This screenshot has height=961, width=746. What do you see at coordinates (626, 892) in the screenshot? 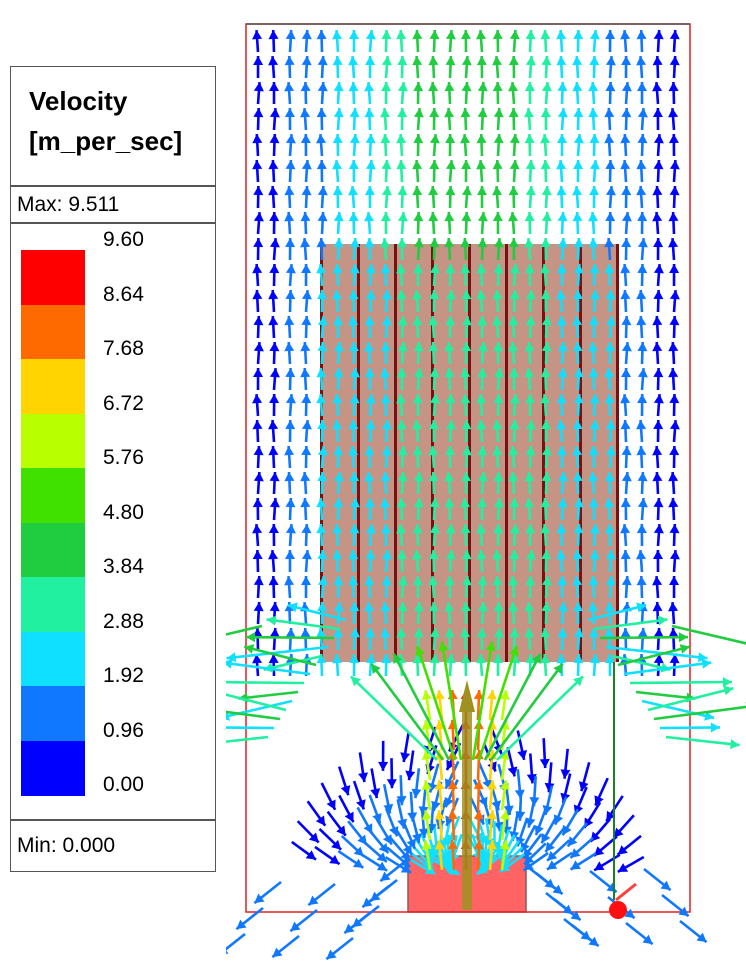
I see `probe-marker` at bounding box center [626, 892].